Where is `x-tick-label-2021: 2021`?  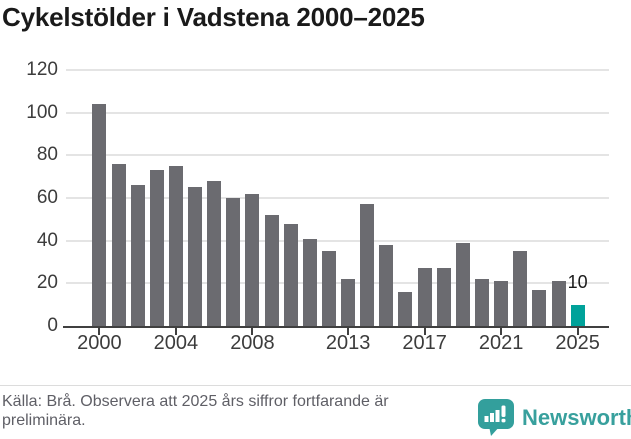 x-tick-label-2021: 2021 is located at coordinates (501, 343).